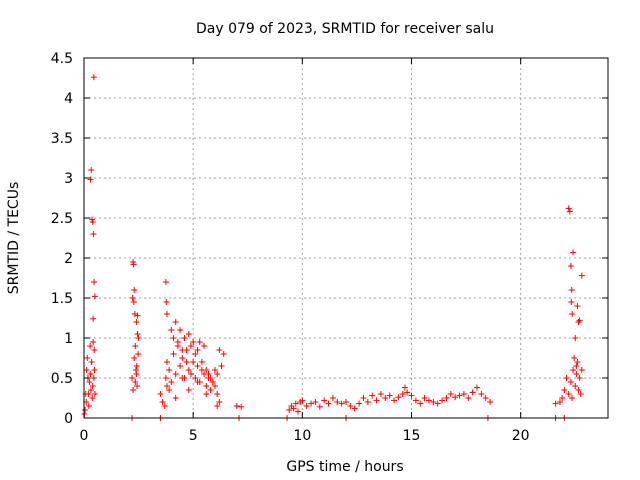 This screenshot has width=640, height=480. I want to click on y-tick-label: 0, so click(68, 419).